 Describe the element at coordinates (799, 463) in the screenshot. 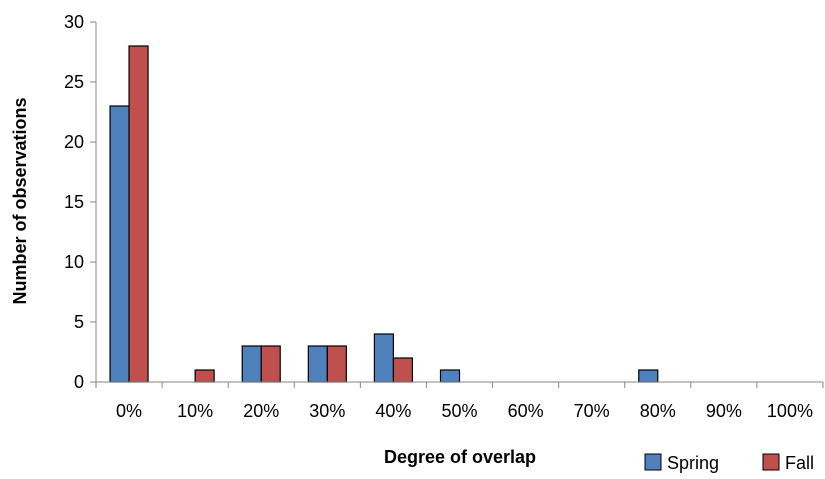

I see `legend-label-fall: Fall` at that location.